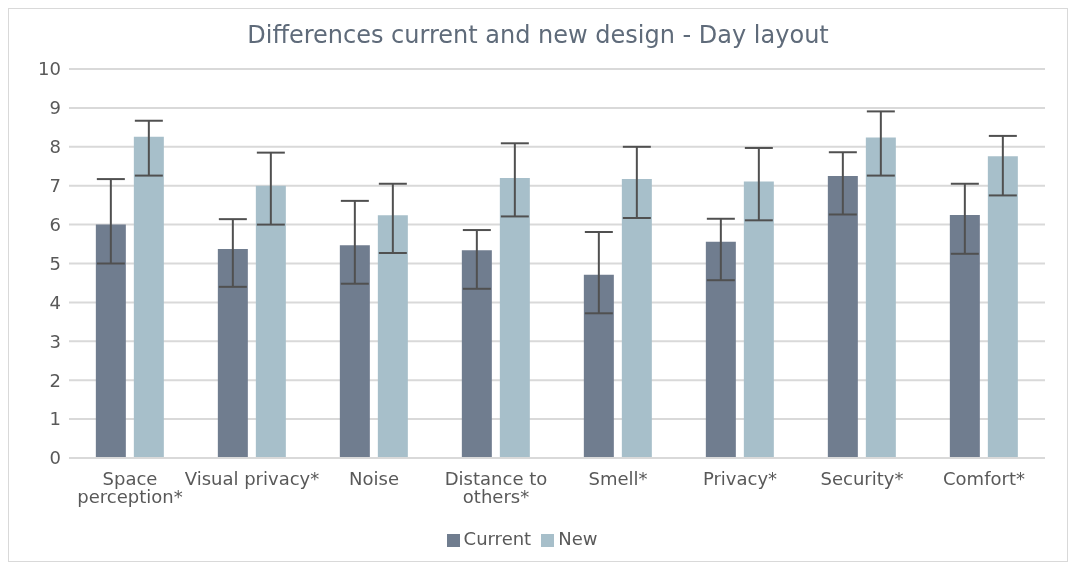 This screenshot has width=1074, height=568. What do you see at coordinates (618, 478) in the screenshot?
I see `x-tick-label: Smell*` at bounding box center [618, 478].